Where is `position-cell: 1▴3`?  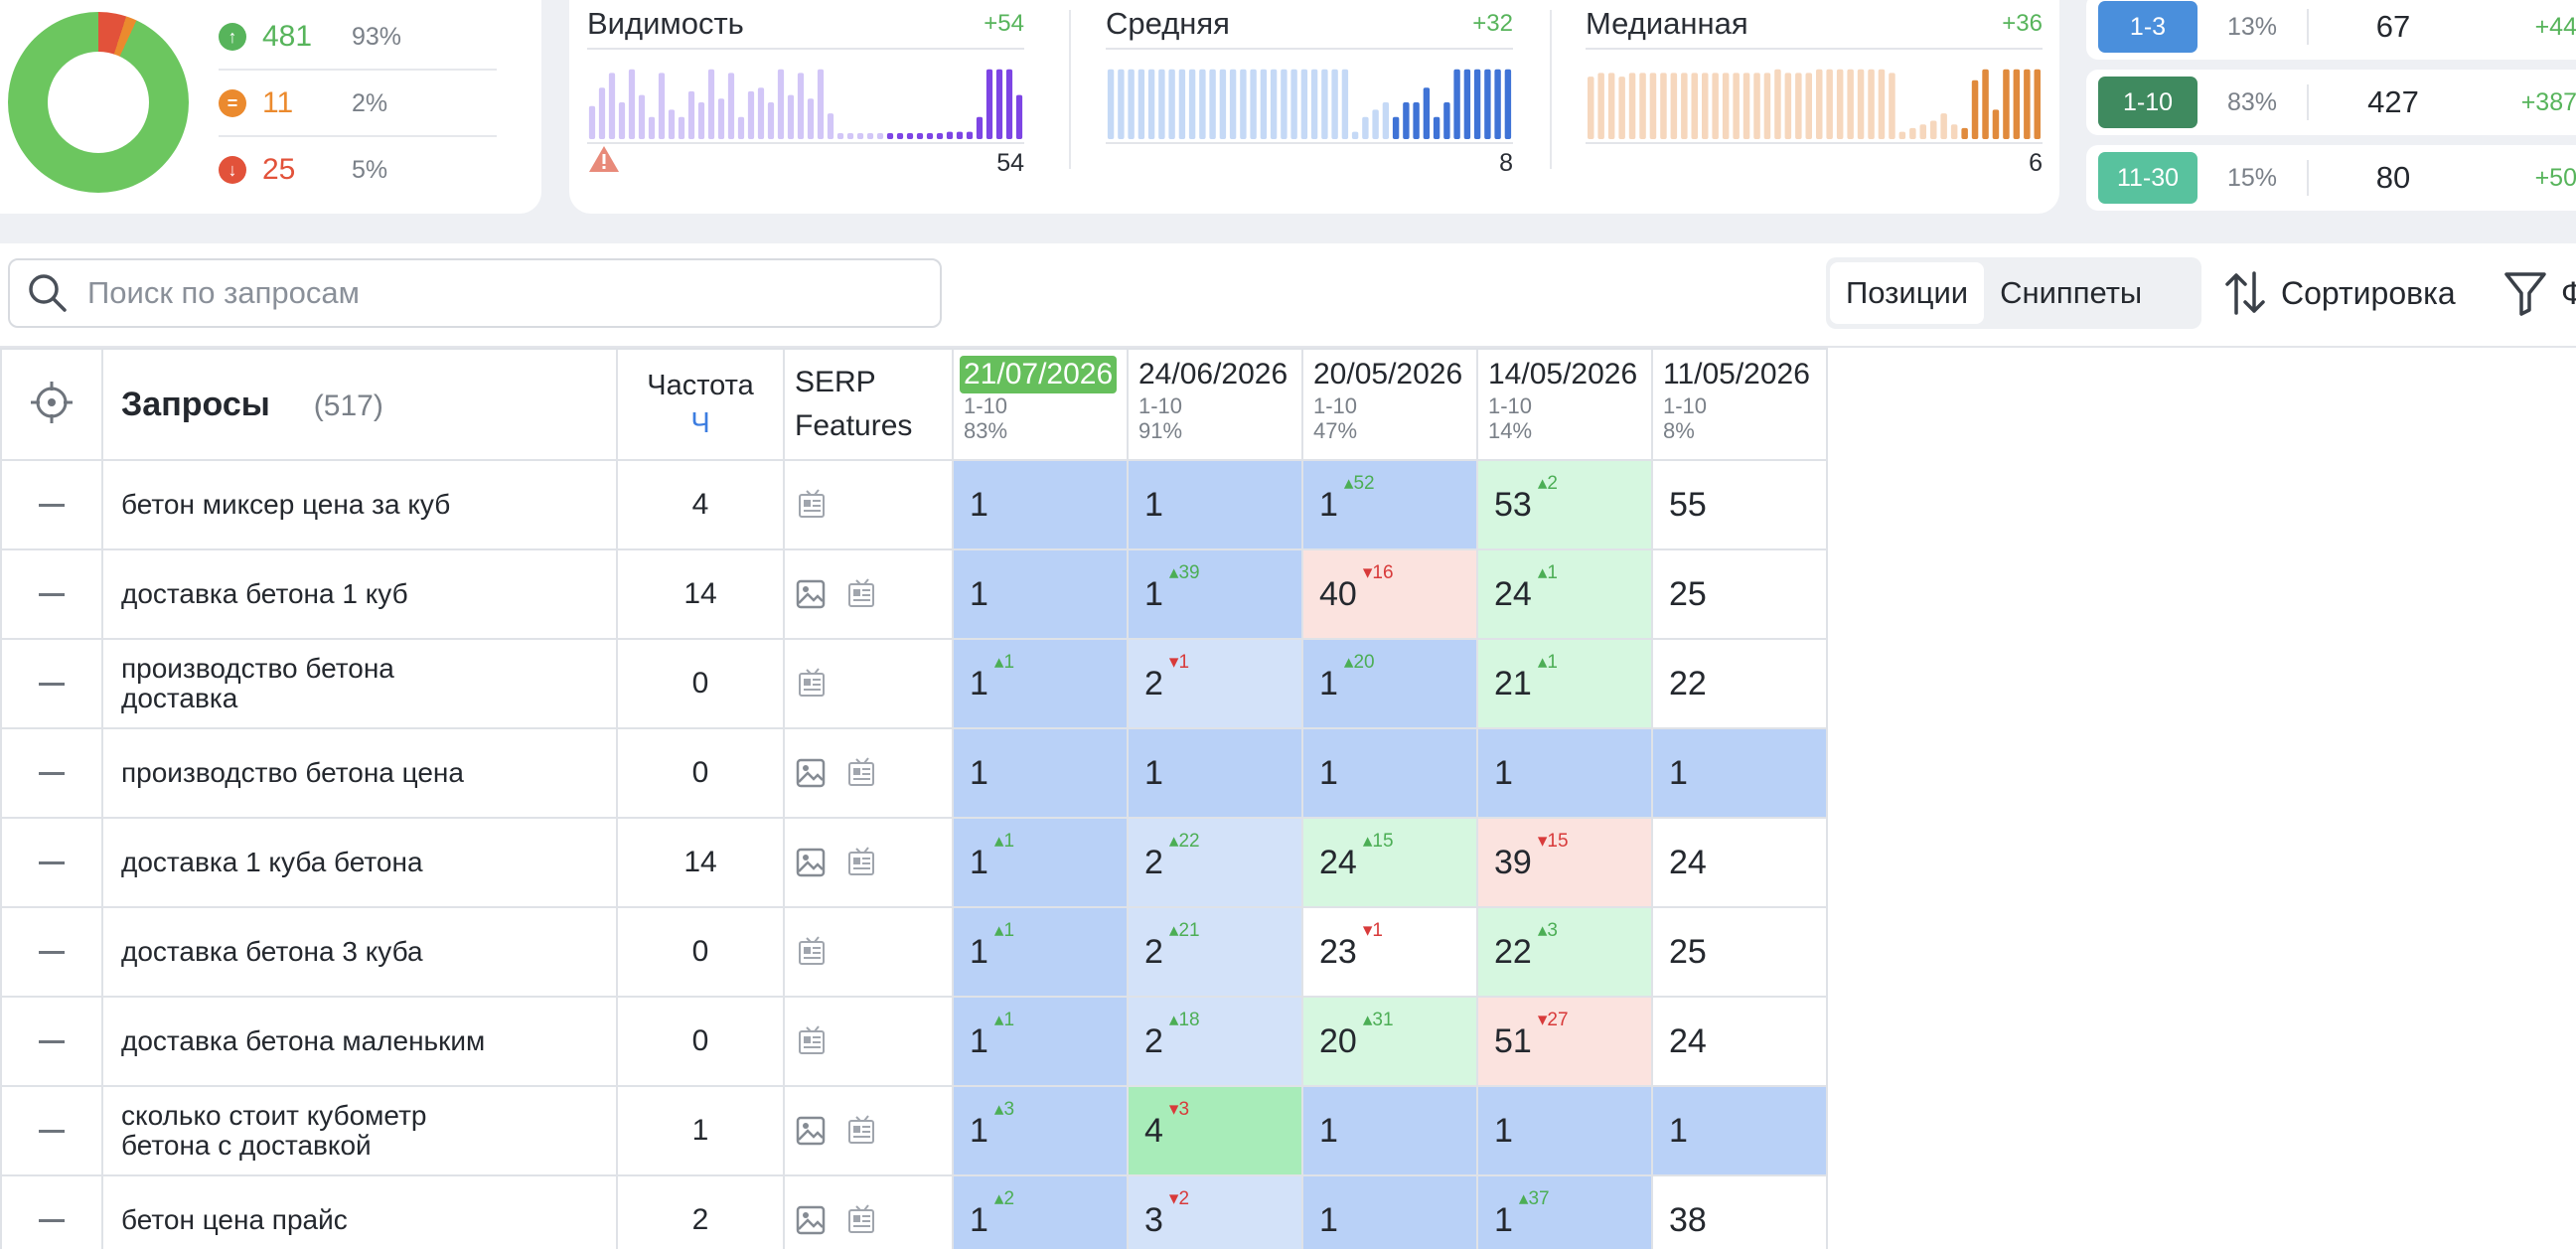
position-cell: 1▴3 is located at coordinates (1040, 1131).